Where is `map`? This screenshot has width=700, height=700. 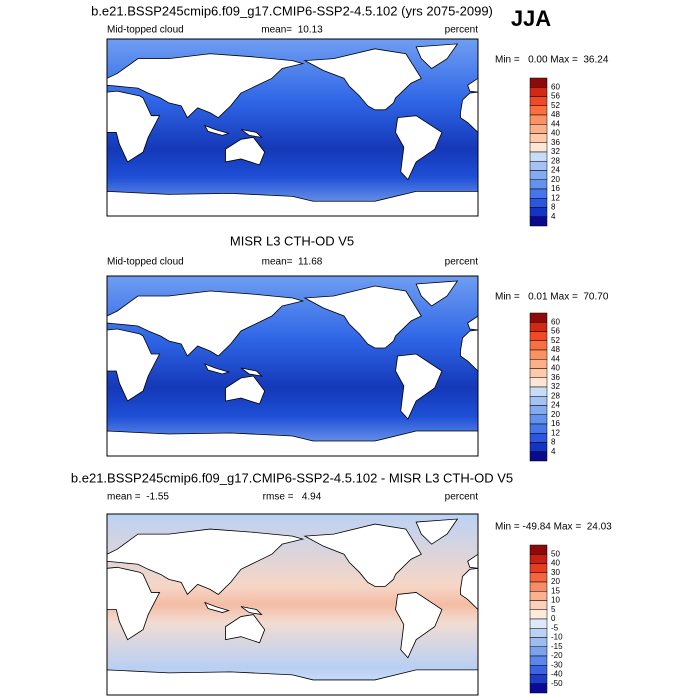
map is located at coordinates (292, 127).